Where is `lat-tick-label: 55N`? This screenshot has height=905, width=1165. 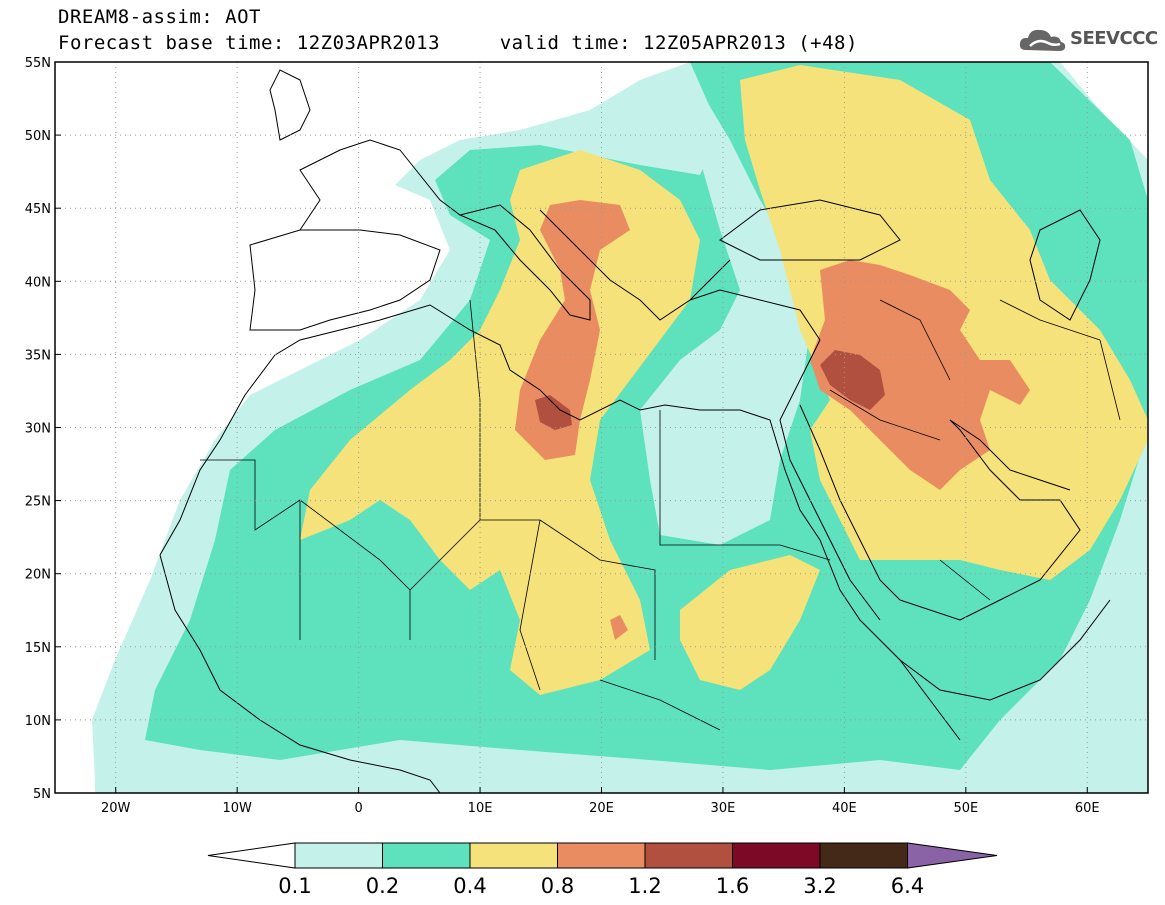 lat-tick-label: 55N is located at coordinates (38, 63).